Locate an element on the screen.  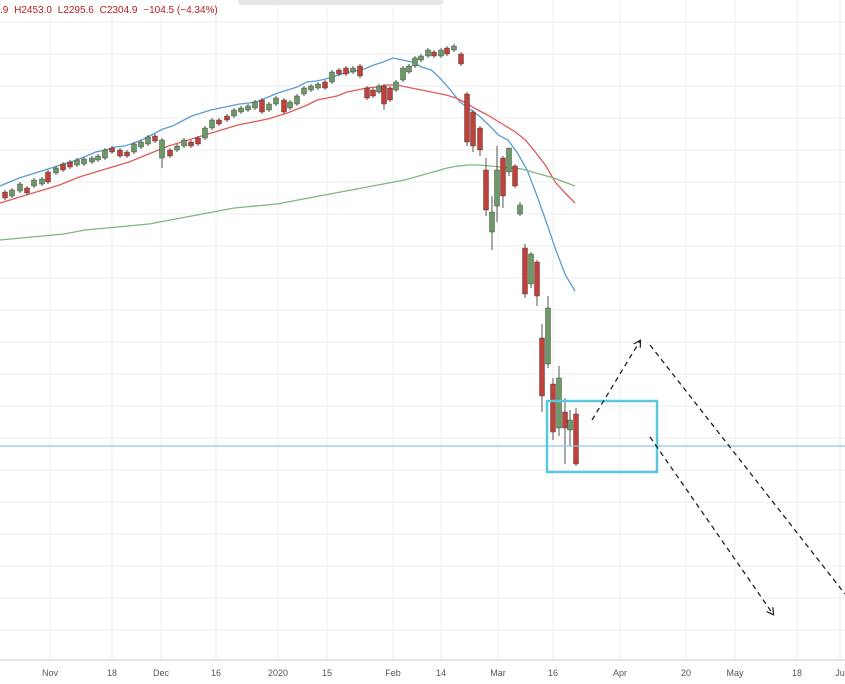
chart-top-tab is located at coordinates (340, 2).